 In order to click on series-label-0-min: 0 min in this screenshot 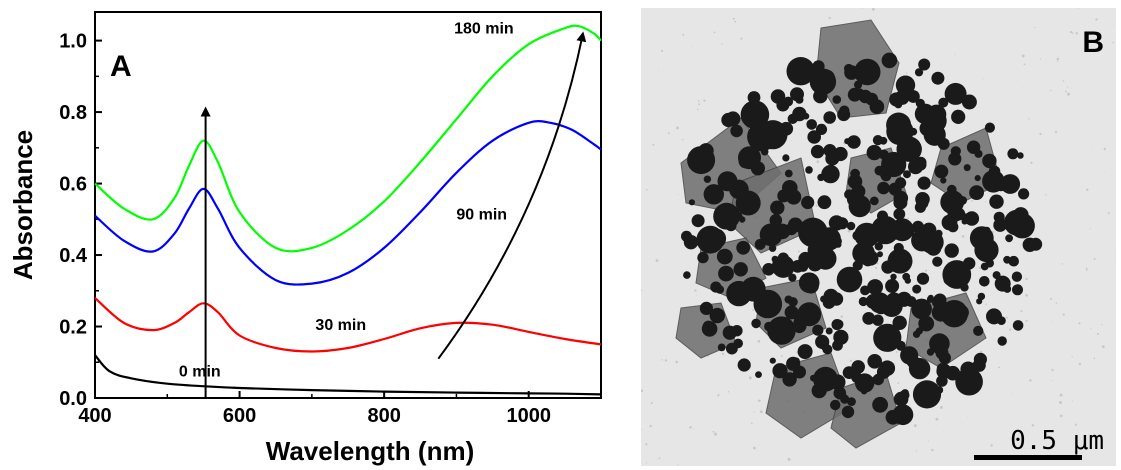, I will do `click(200, 372)`.